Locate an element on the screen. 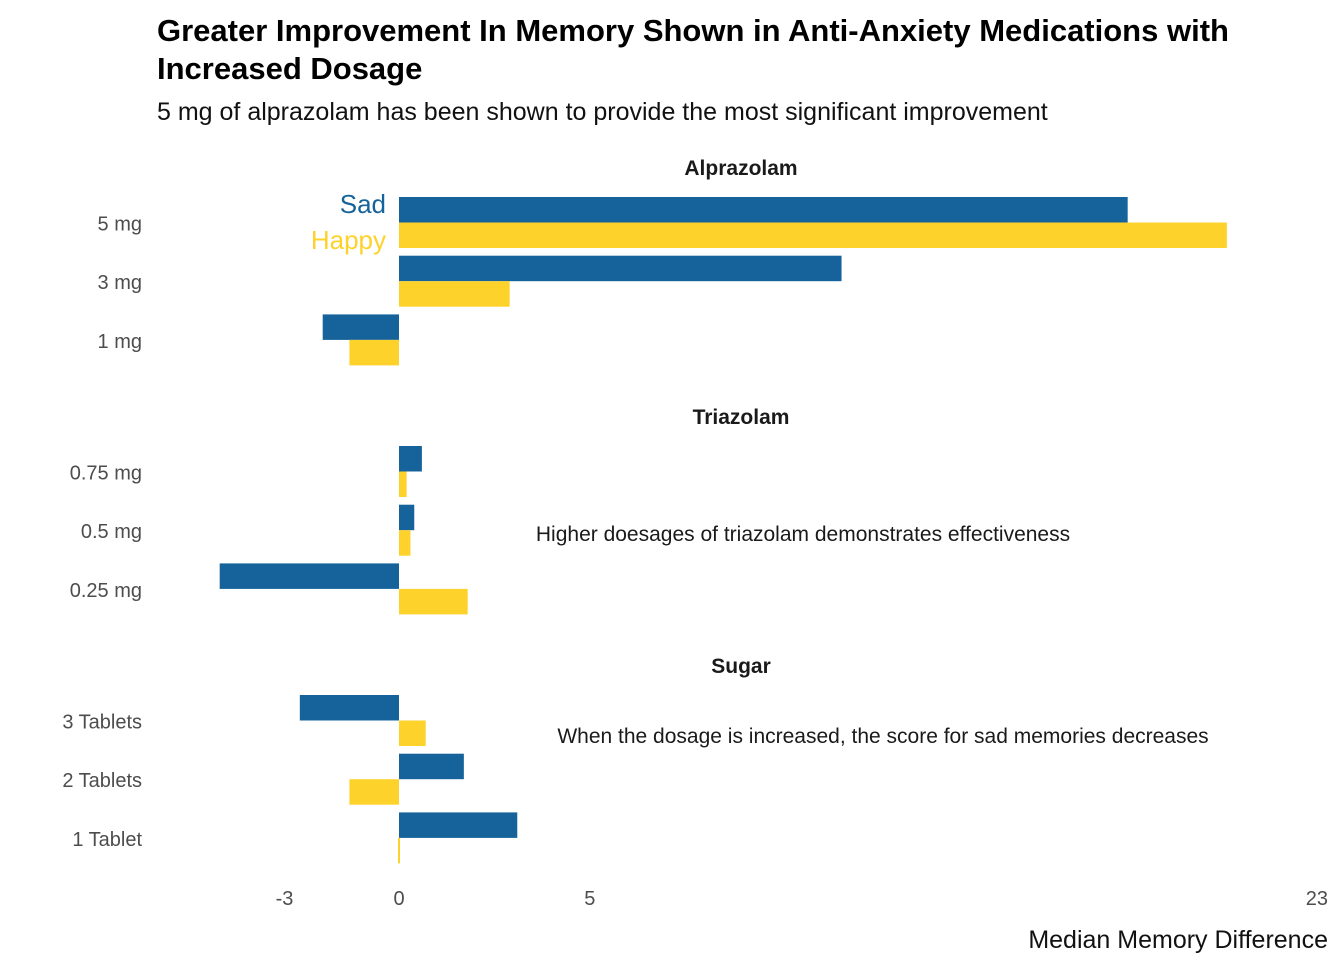 Image resolution: width=1344 pixels, height=960 pixels. category-label: 3 mg is located at coordinates (120, 283).